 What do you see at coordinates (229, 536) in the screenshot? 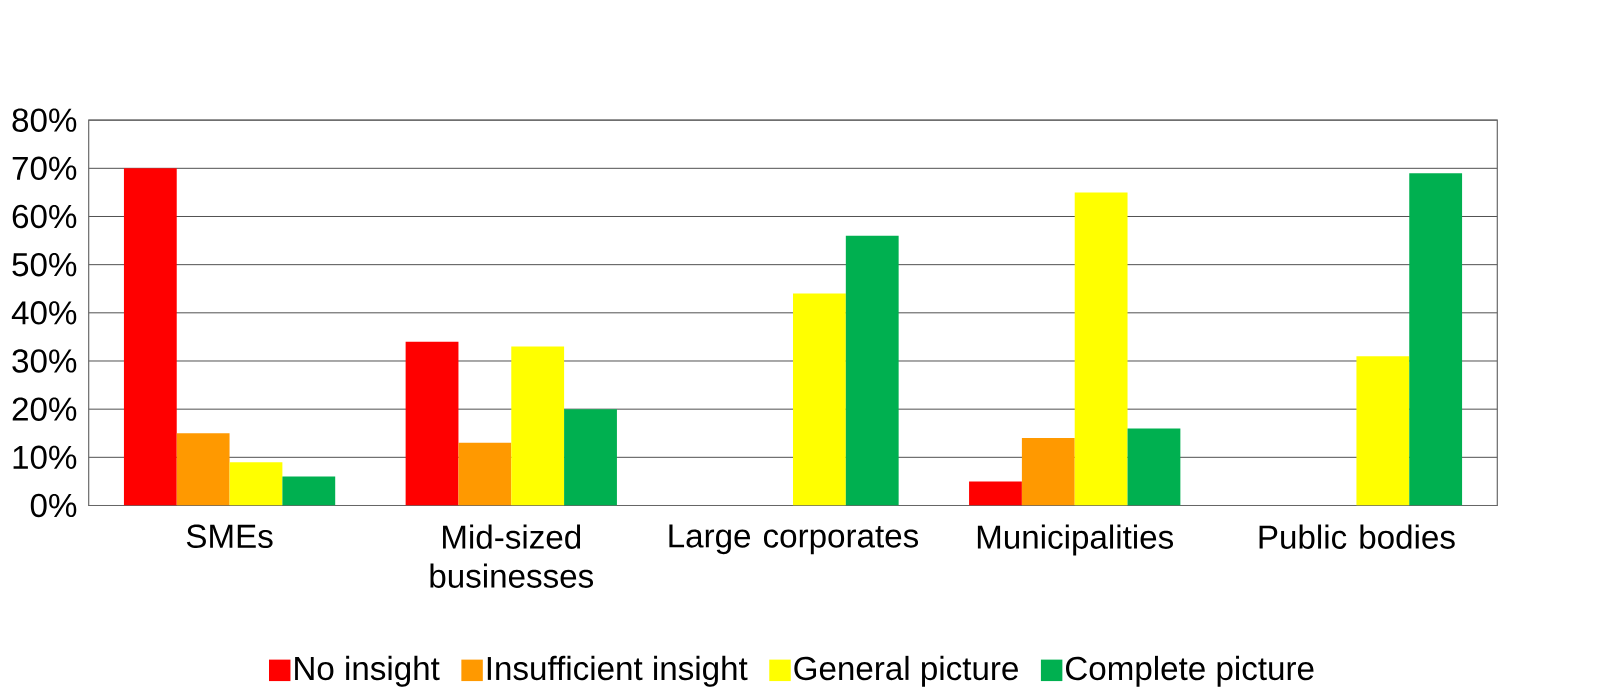
I see `x-tick-label: SMEs` at bounding box center [229, 536].